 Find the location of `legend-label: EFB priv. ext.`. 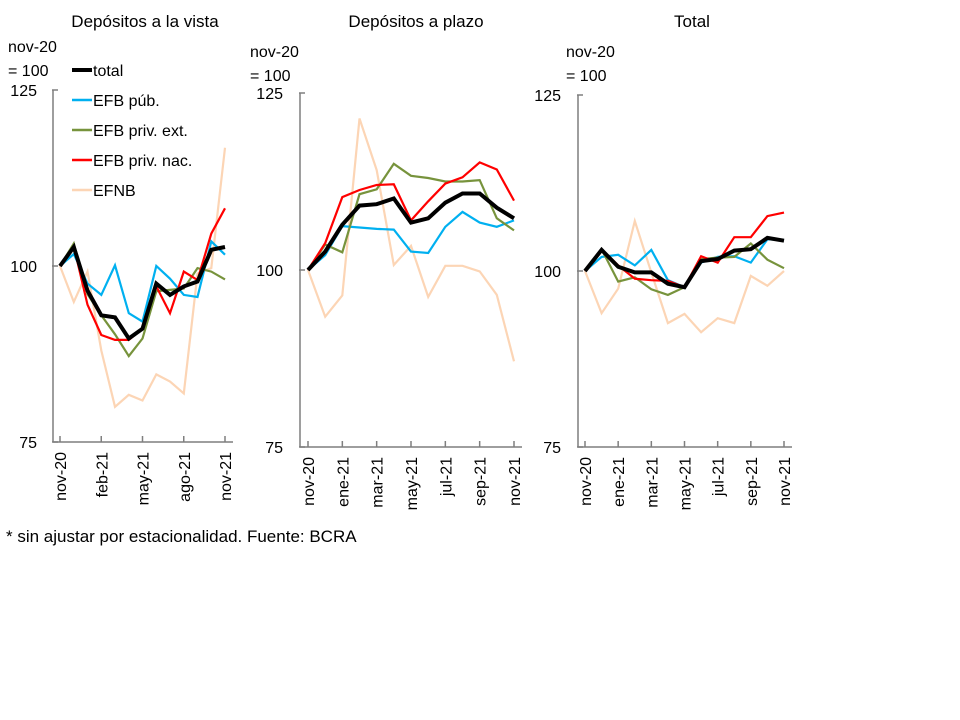

legend-label: EFB priv. ext. is located at coordinates (140, 131).